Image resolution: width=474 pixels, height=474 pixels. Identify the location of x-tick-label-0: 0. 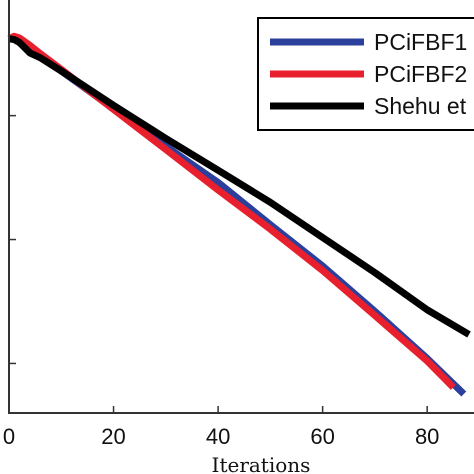
(9, 436).